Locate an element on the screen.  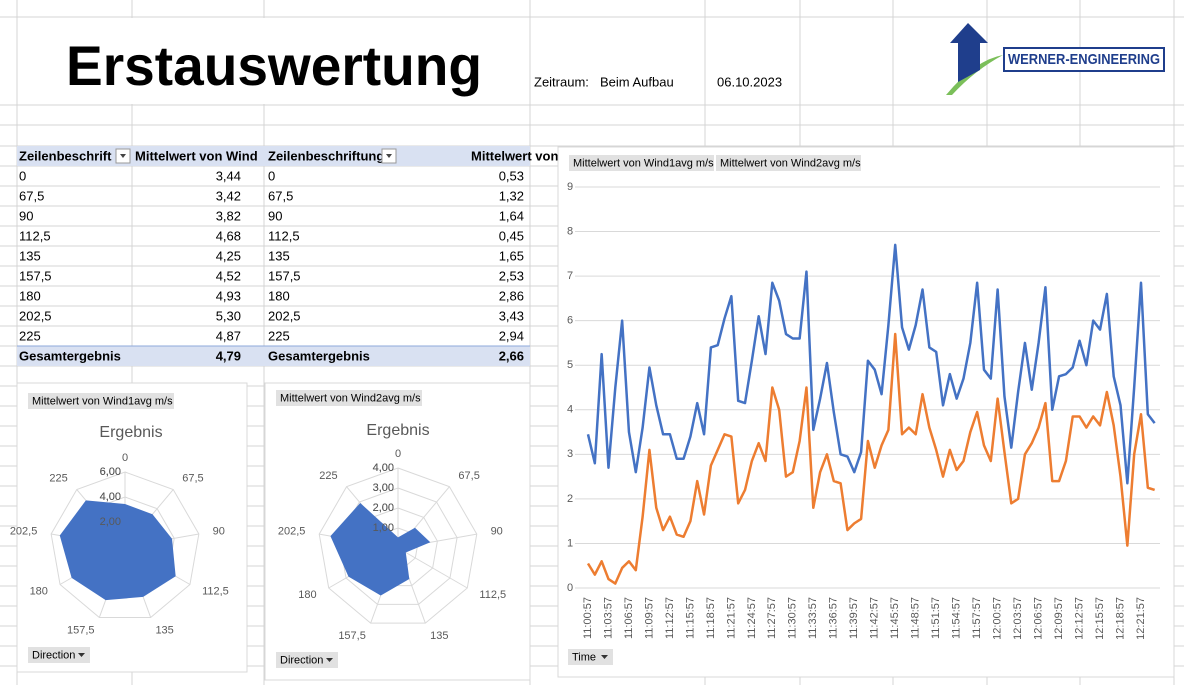
row-value: 2,94 is located at coordinates (511, 335).